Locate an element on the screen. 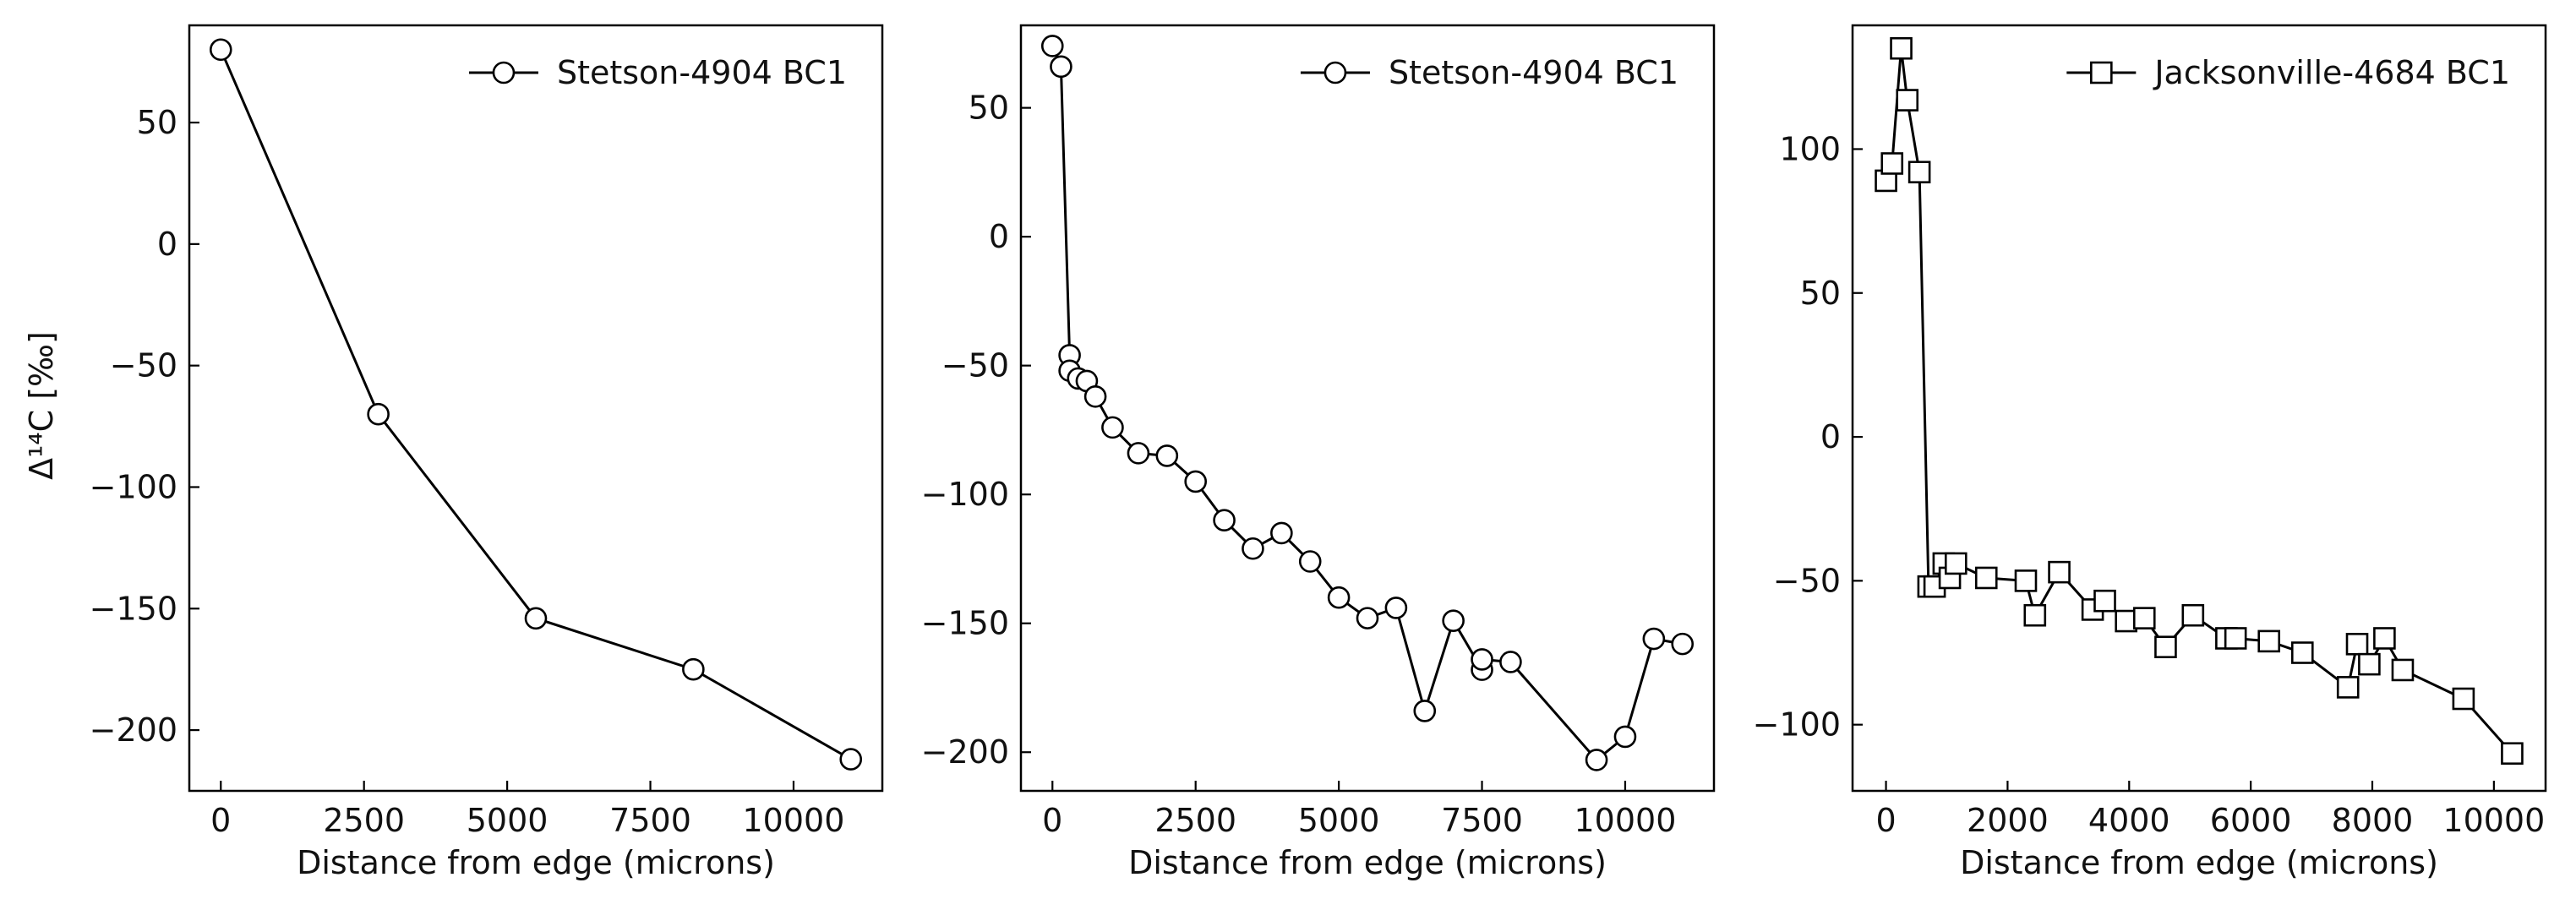 Image resolution: width=2576 pixels, height=910 pixels. y-tick-label: −150 is located at coordinates (133, 609).